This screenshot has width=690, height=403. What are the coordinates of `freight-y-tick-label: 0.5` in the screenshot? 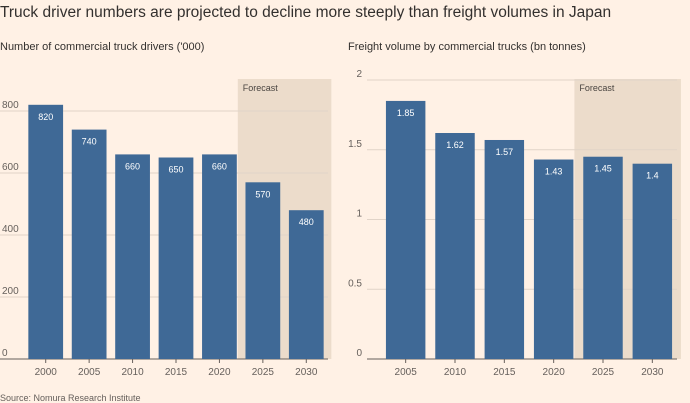 It's located at (355, 283).